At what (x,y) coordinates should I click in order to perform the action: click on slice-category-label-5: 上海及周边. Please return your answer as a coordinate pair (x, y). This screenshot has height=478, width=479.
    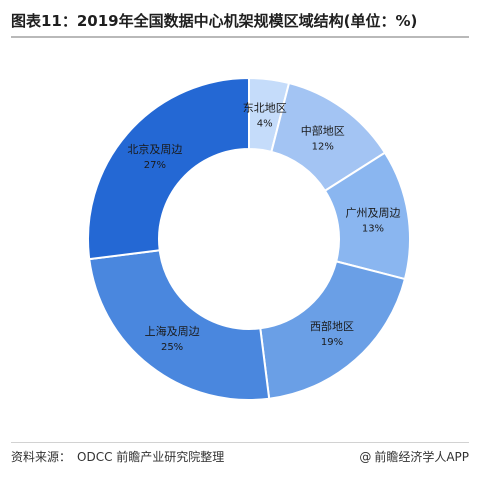
    Looking at the image, I should click on (172, 331).